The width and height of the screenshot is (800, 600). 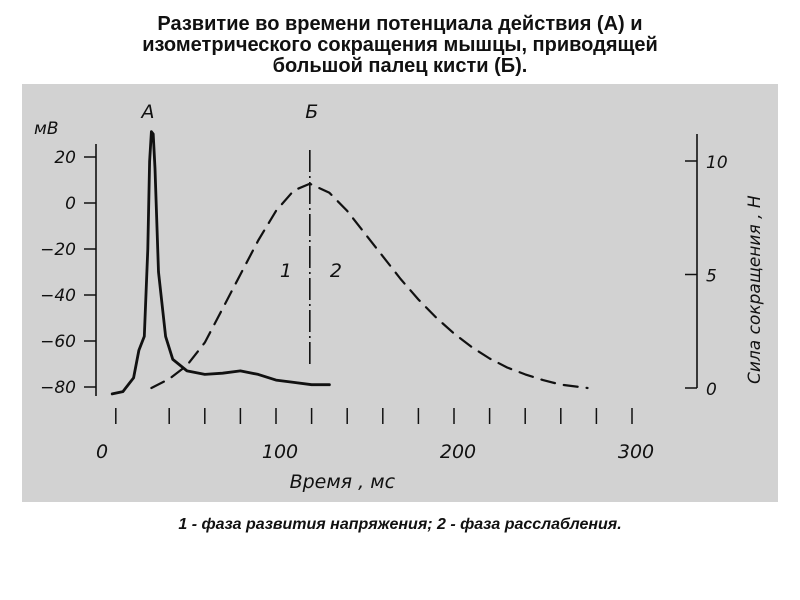 I want to click on left-tick-label-3: −40, so click(x=58, y=296).